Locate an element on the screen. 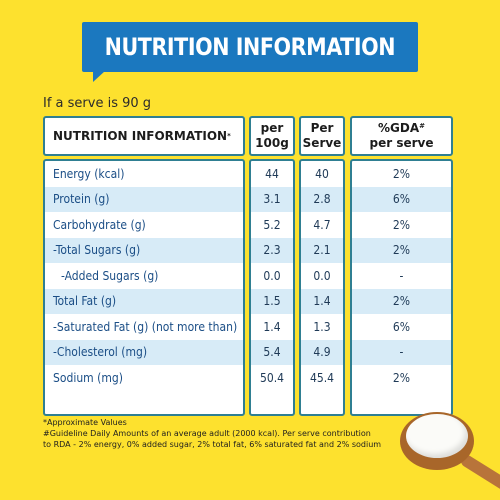  yogurt-image is located at coordinates (437, 436).